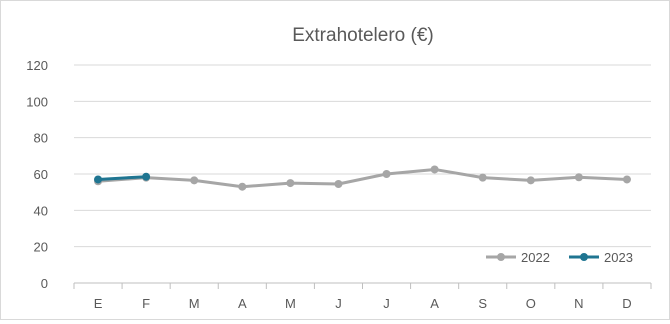 Image resolution: width=670 pixels, height=324 pixels. I want to click on x-tick-label: E, so click(98, 303).